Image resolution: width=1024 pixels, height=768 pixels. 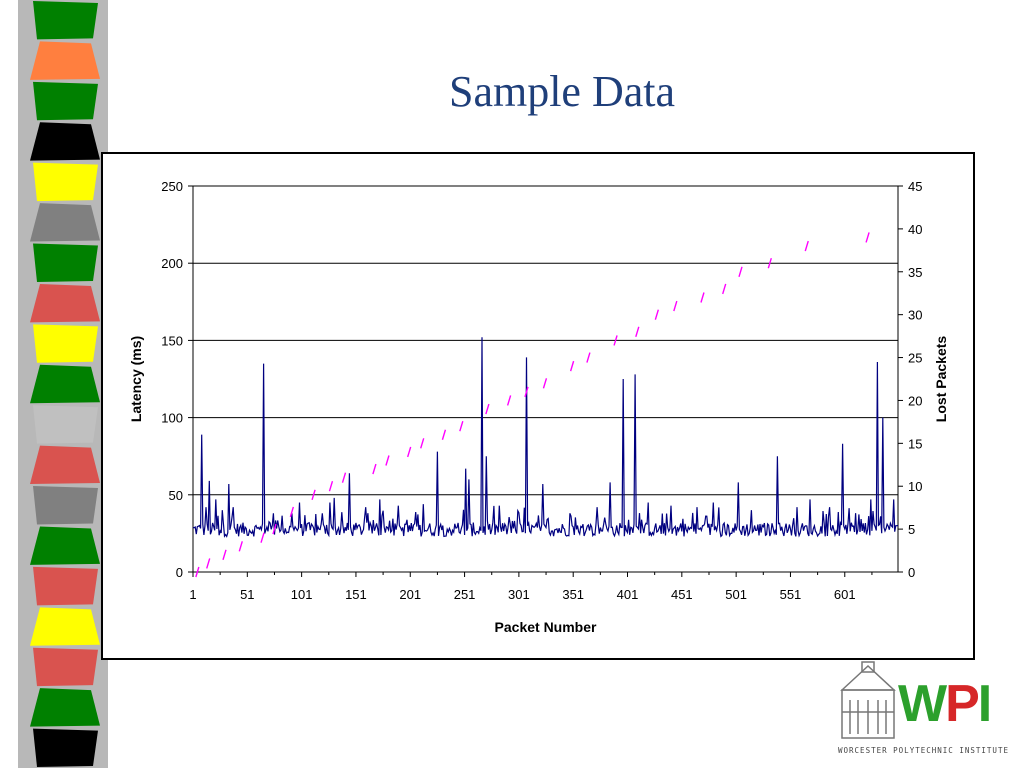 I want to click on logo-letter-w: W, so click(x=922, y=704).